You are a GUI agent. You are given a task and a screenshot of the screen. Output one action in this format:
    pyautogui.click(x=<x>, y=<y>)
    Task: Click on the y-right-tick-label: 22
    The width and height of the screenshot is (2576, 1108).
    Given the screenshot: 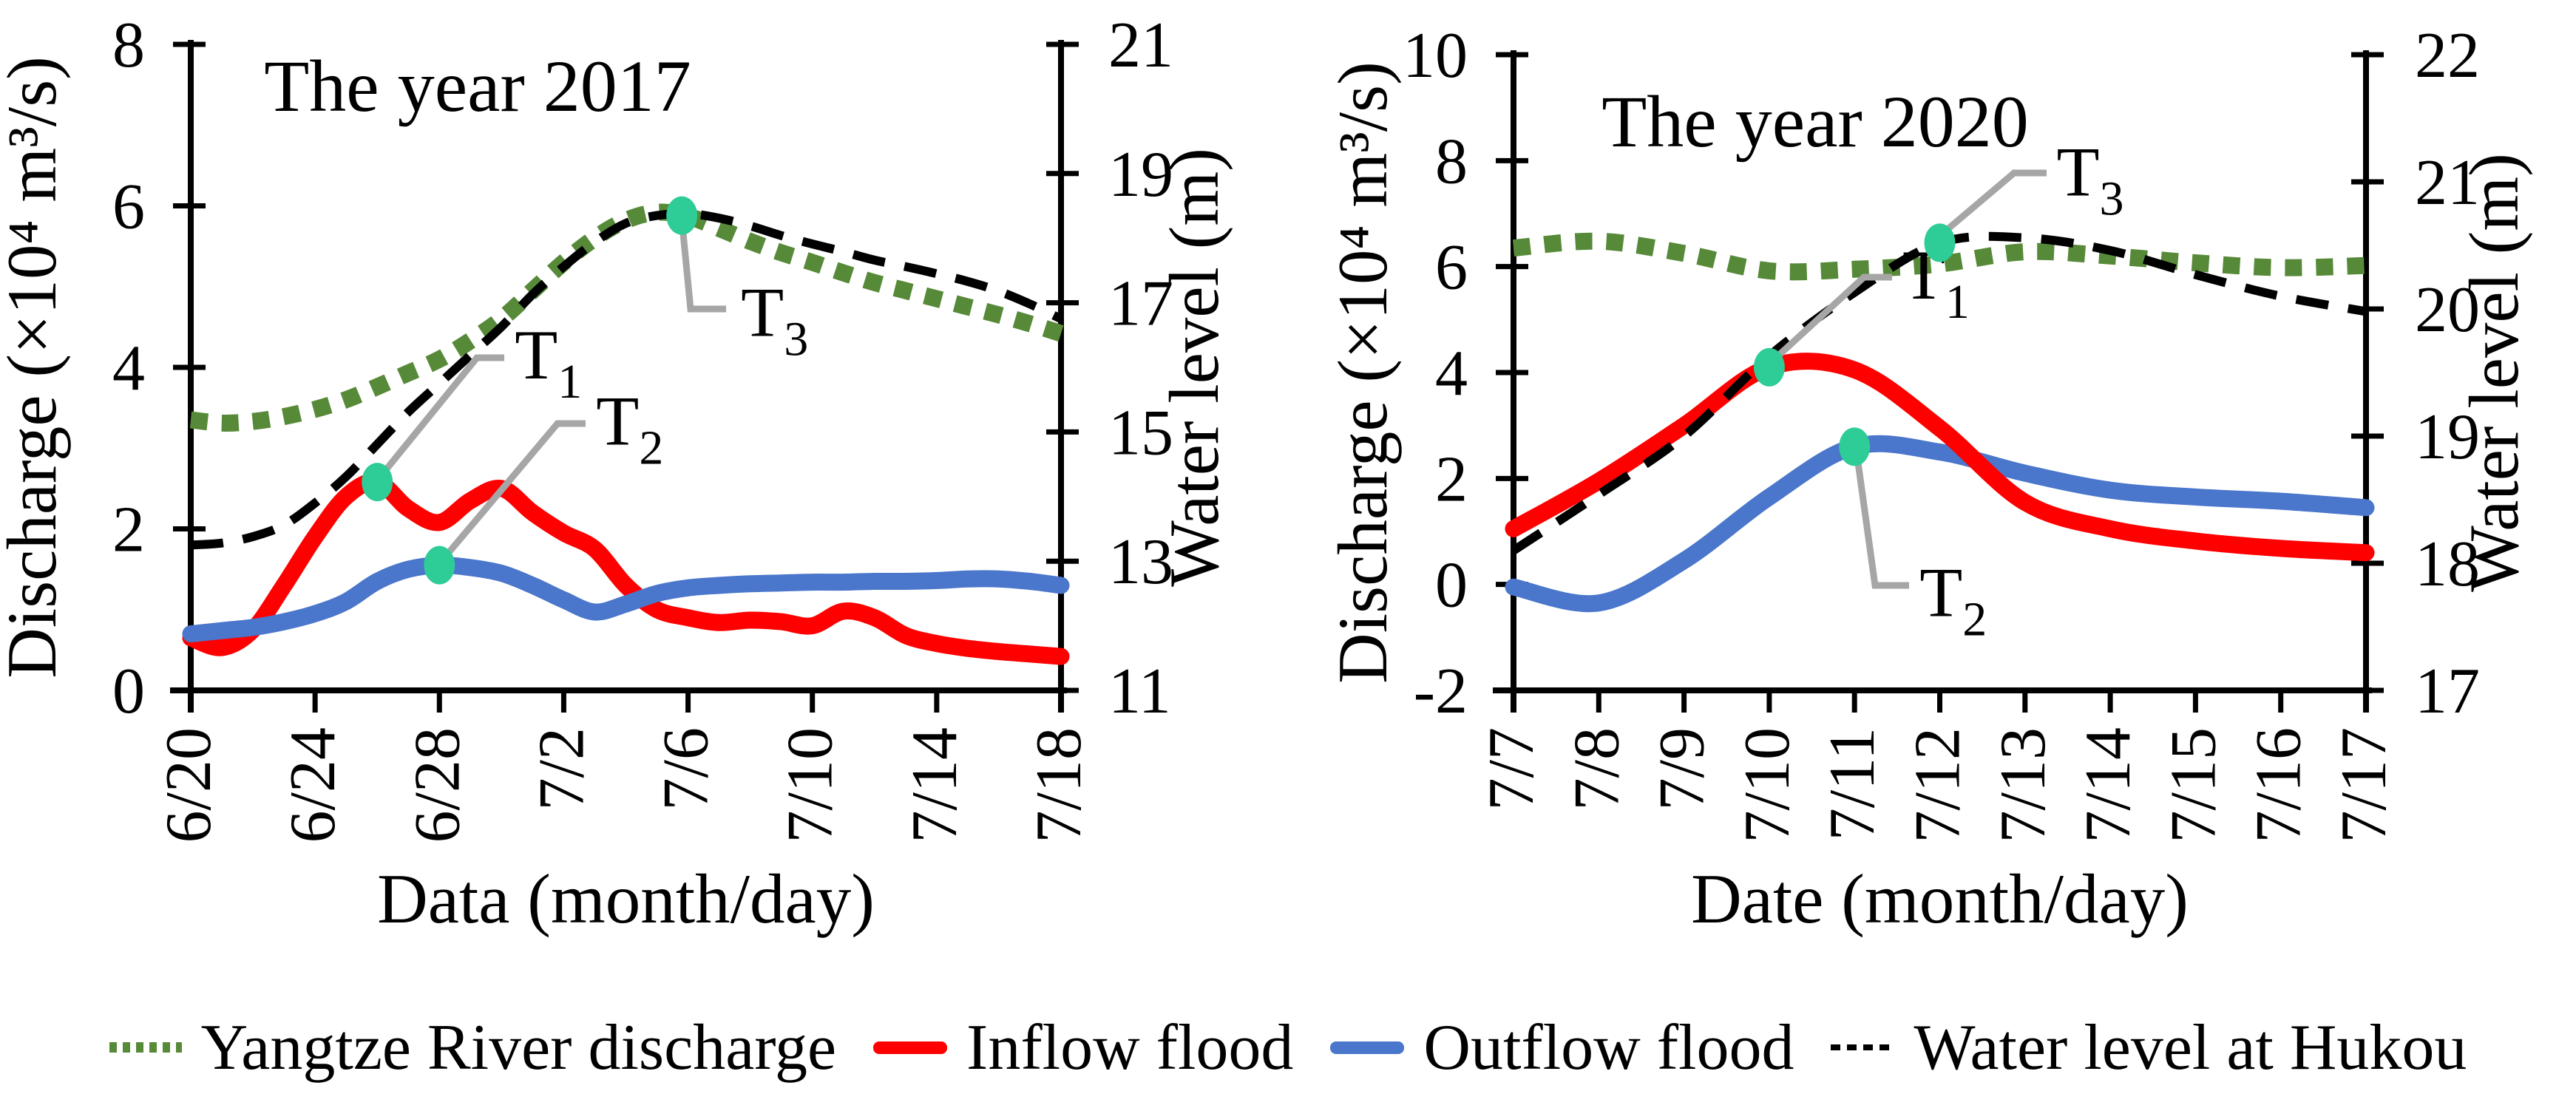 What is the action you would take?
    pyautogui.click(x=2447, y=56)
    